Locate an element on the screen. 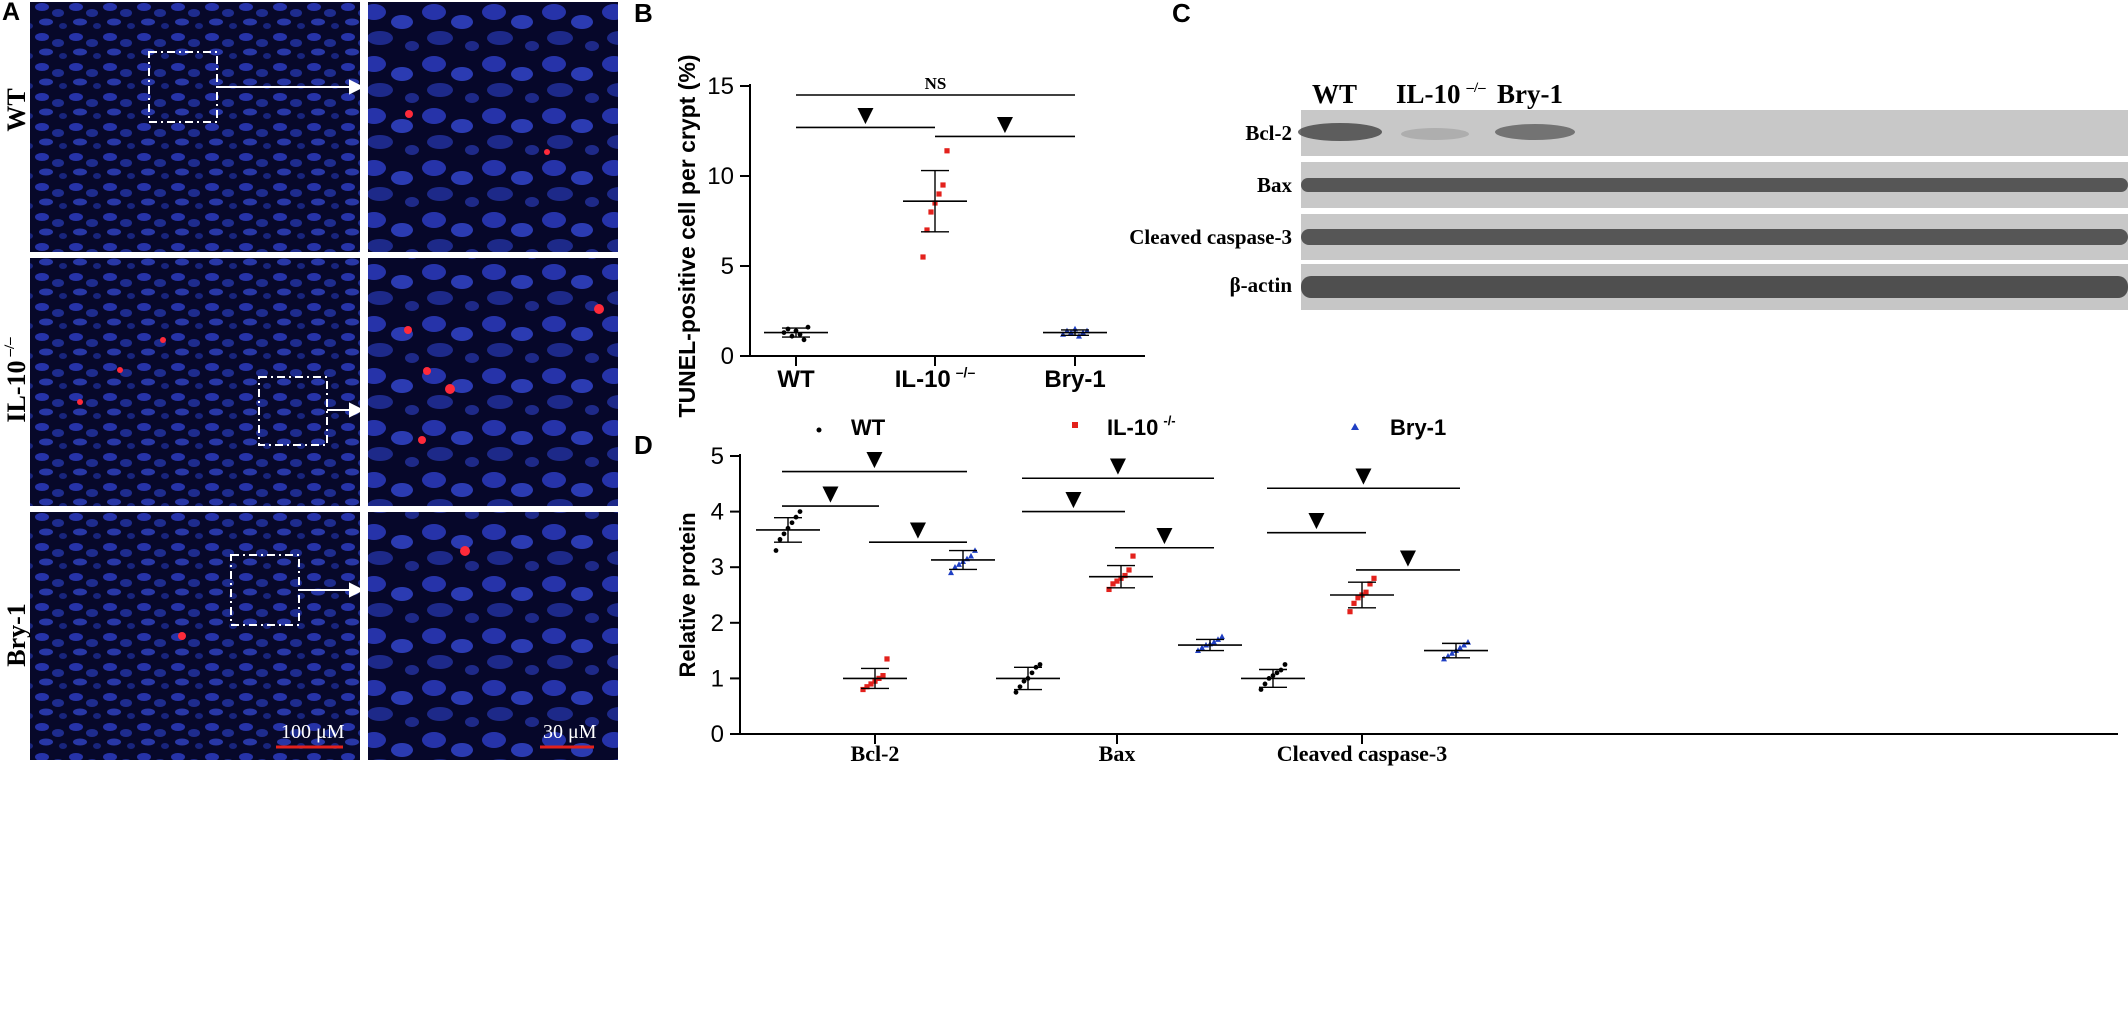 The height and width of the screenshot is (1035, 2128). blot-row-caspase3: Cleaved caspase-3 is located at coordinates (1210, 237).